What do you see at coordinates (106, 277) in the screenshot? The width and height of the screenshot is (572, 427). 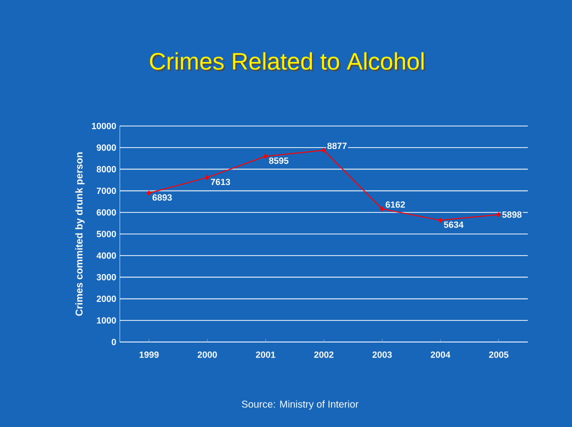 I see `y-tick-label: 3000` at bounding box center [106, 277].